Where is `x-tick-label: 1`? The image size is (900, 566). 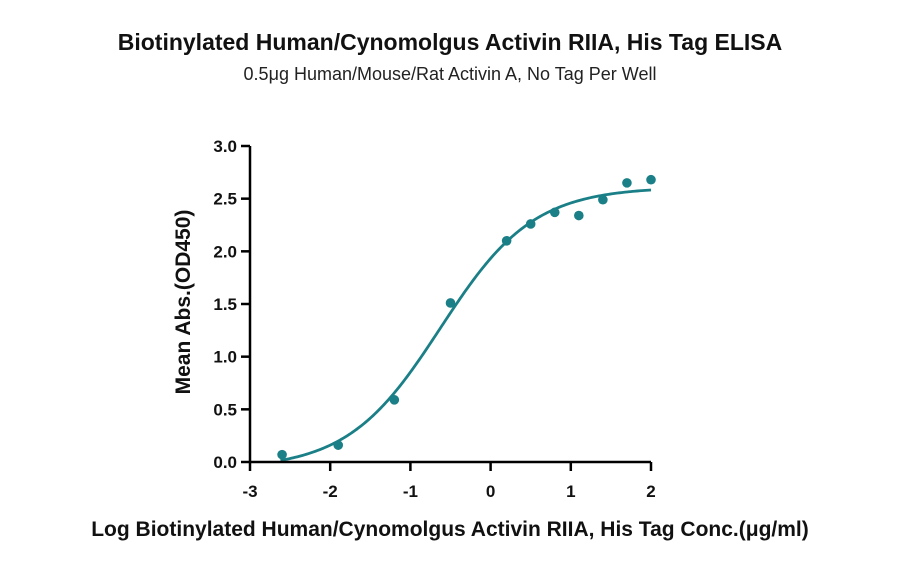
x-tick-label: 1 is located at coordinates (570, 491).